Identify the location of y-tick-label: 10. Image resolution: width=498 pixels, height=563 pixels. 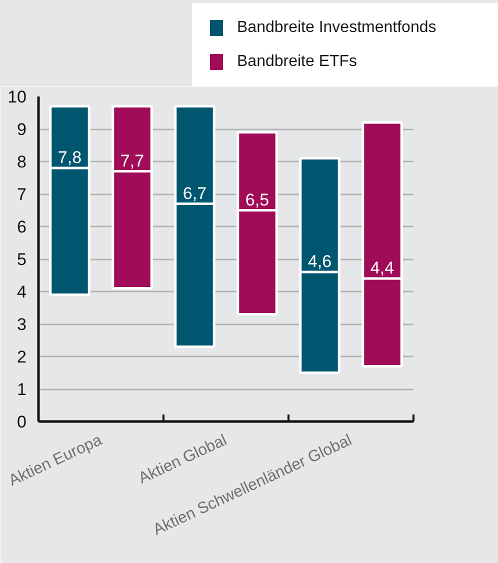
(17, 97).